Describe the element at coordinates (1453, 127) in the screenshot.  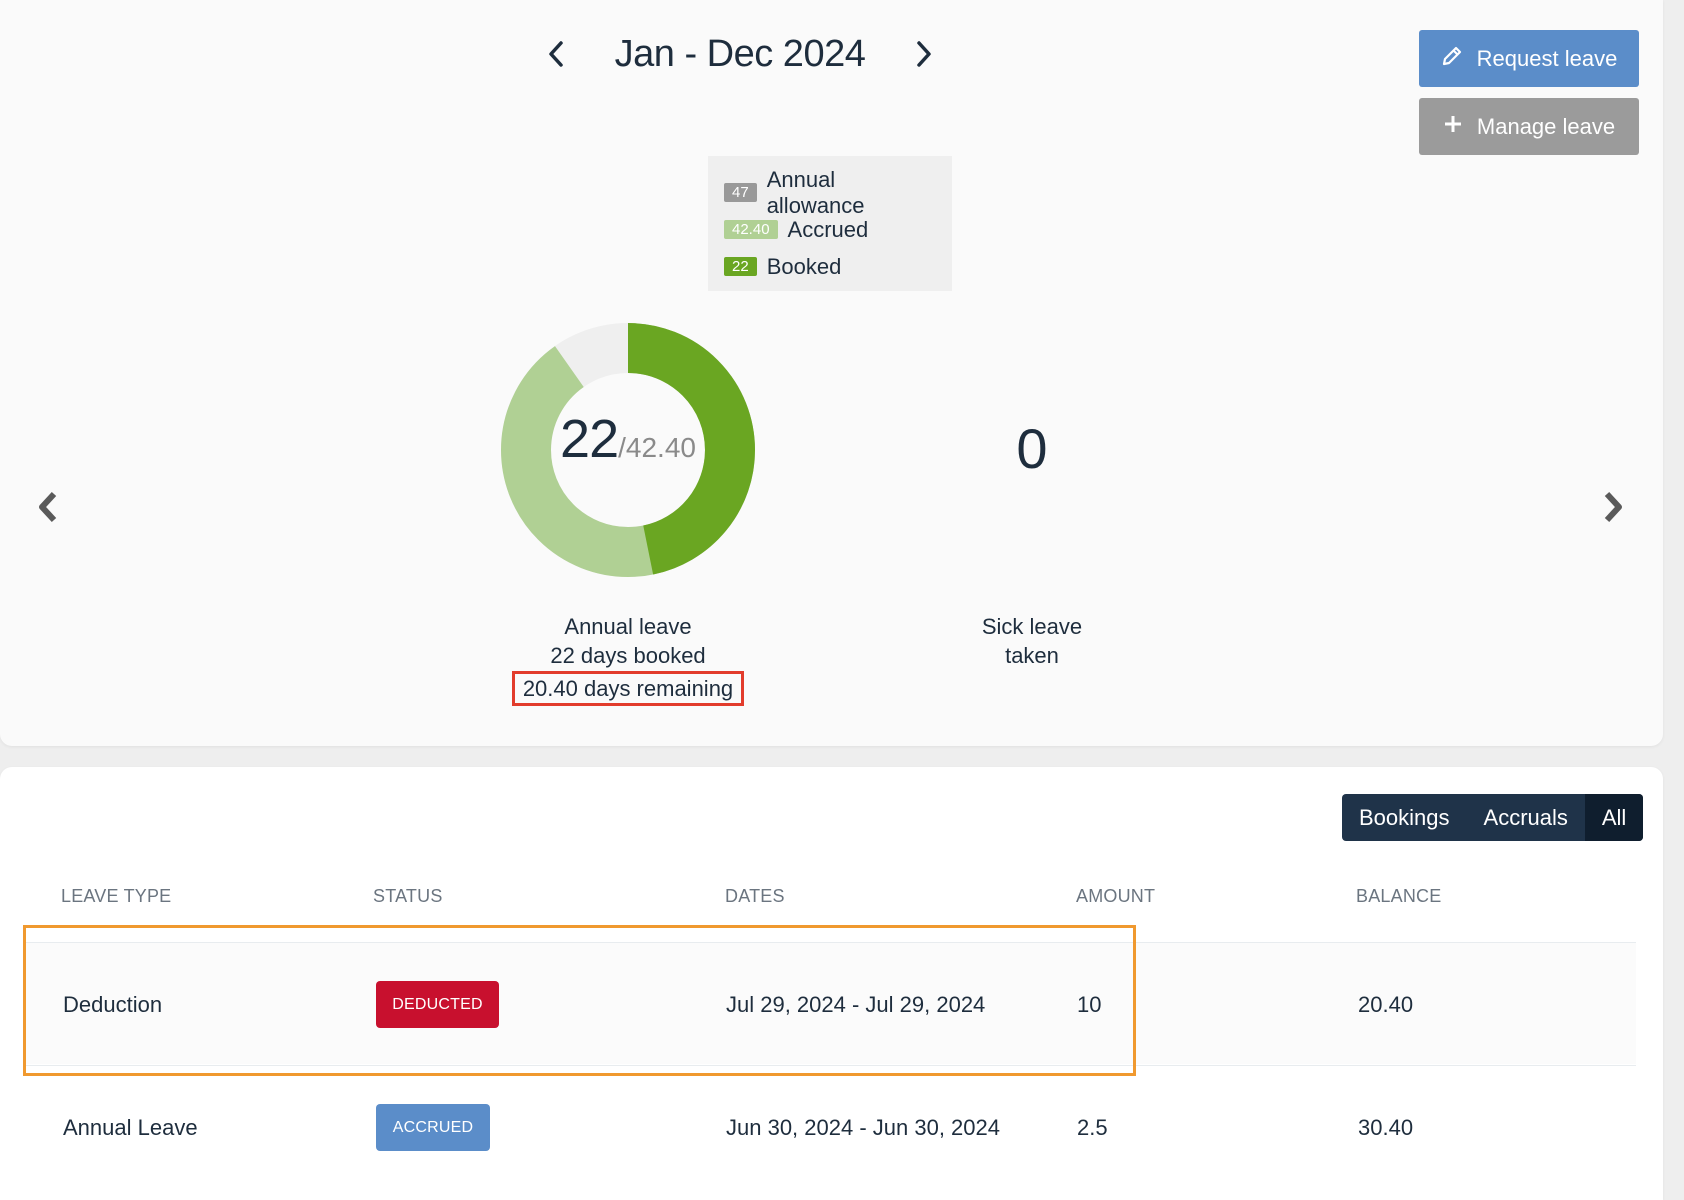
I see `plus-icon` at that location.